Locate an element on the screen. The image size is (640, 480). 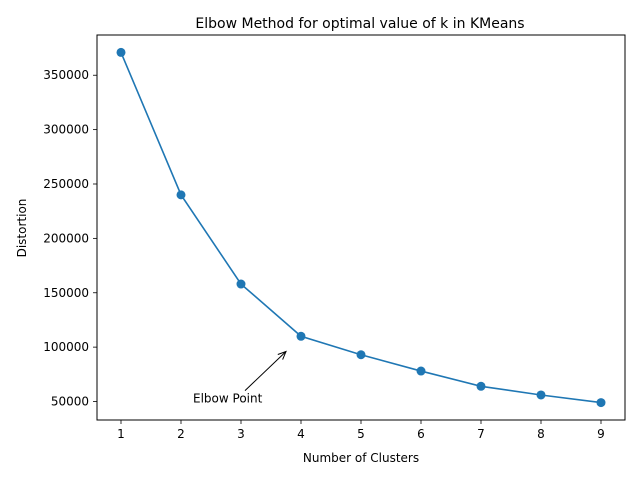
y-tick-label: 300000 is located at coordinates (66, 130).